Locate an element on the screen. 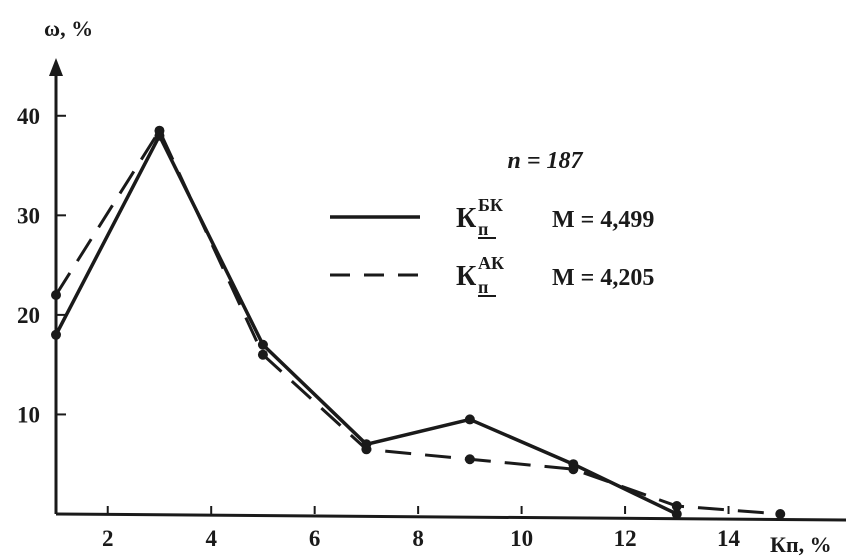 The height and width of the screenshot is (556, 854). x-tick-label: 14 is located at coordinates (729, 538).